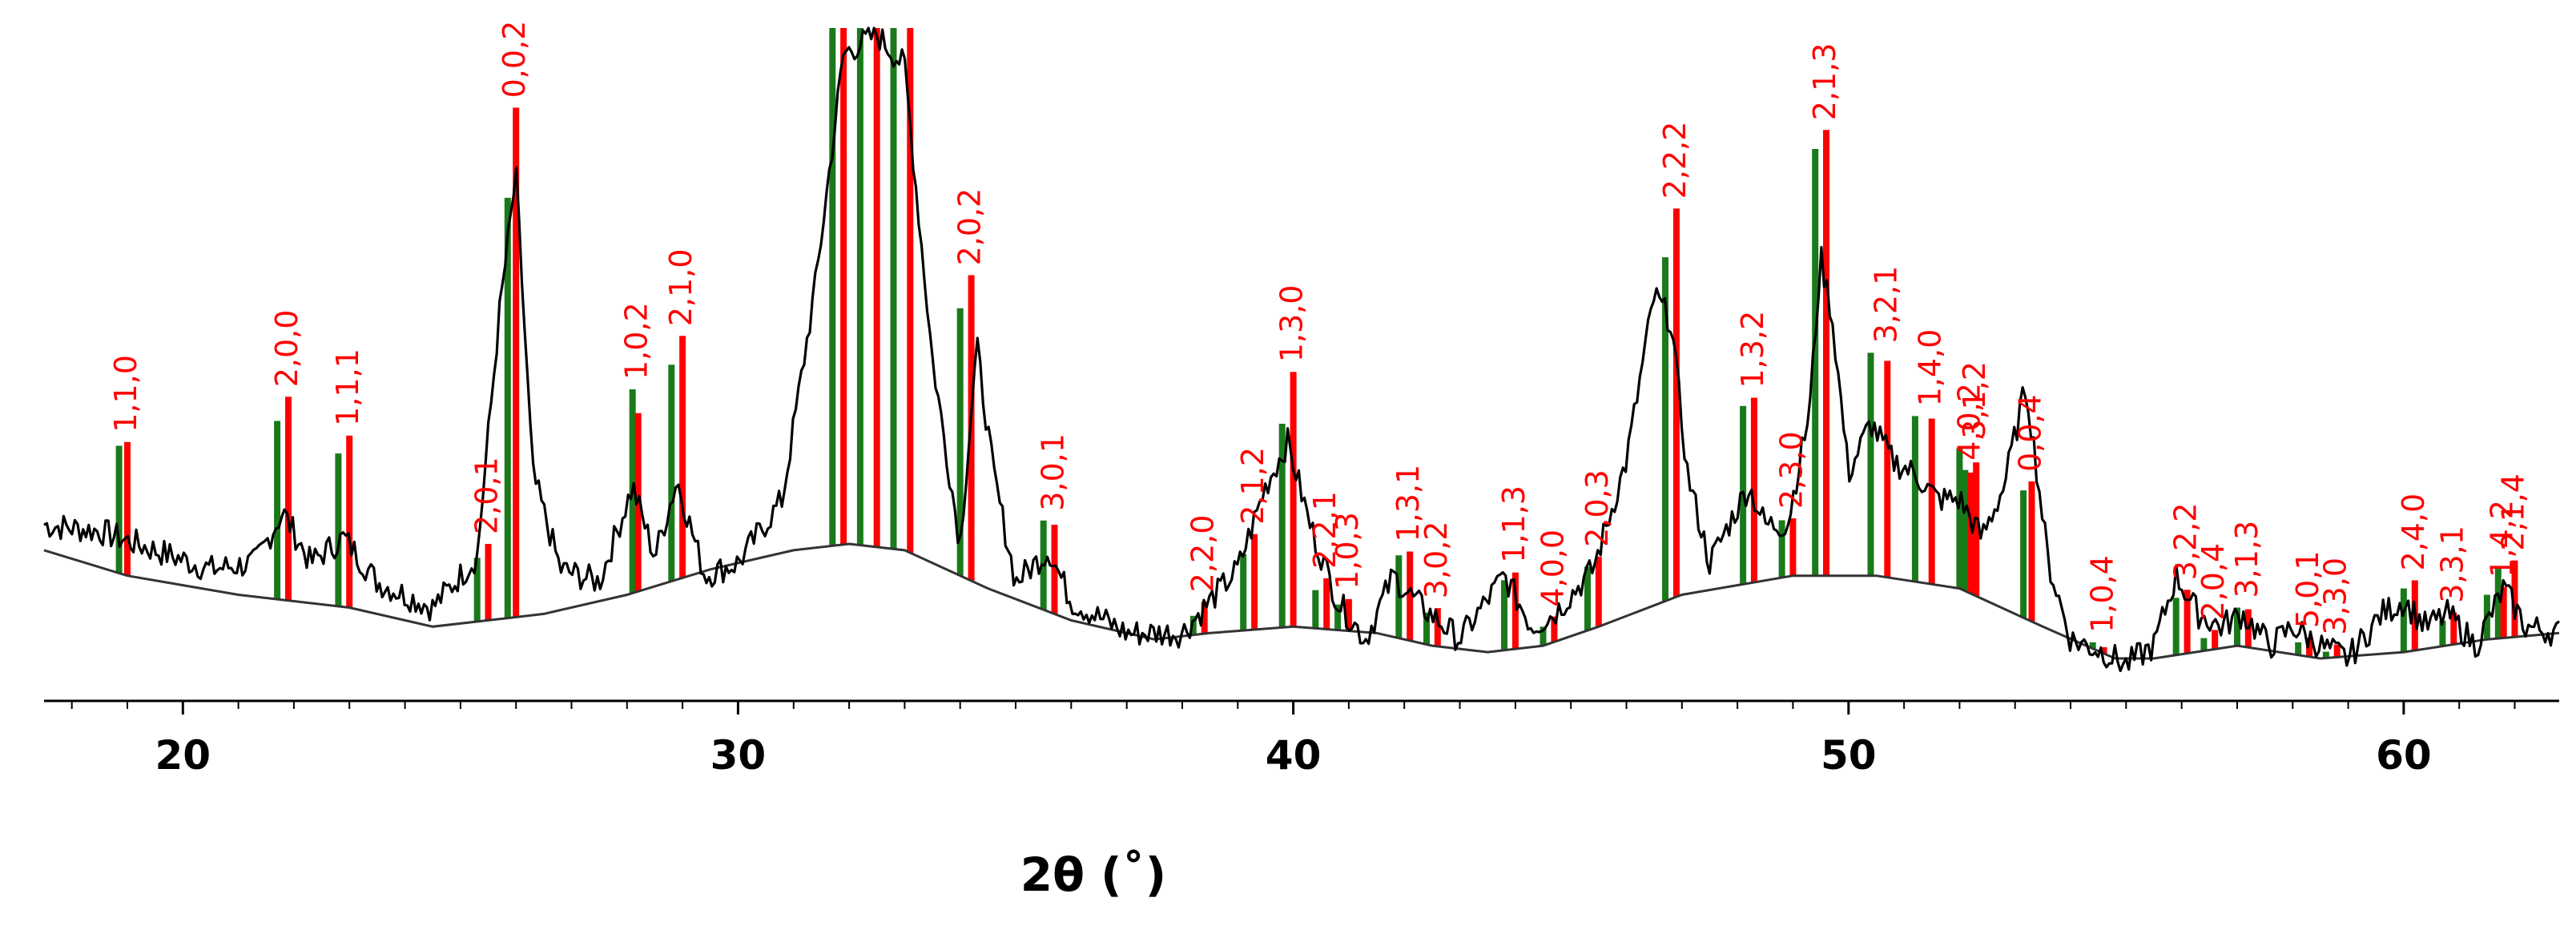  I want to click on peak-label: 3,2,2, so click(2186, 541).